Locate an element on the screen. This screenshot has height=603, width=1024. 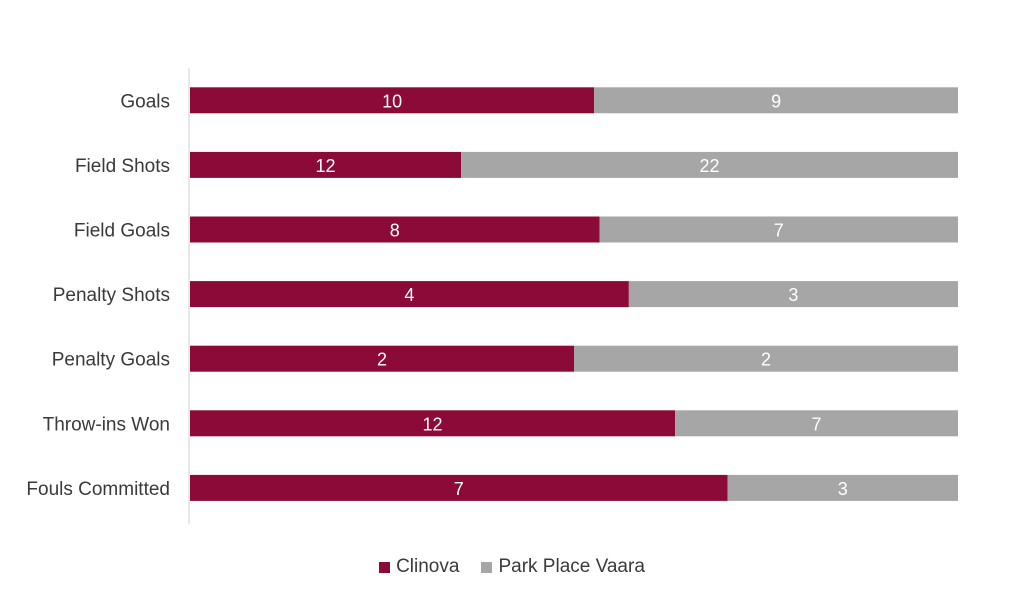
data-label-clinova-penalty-goals: 2 is located at coordinates (382, 360).